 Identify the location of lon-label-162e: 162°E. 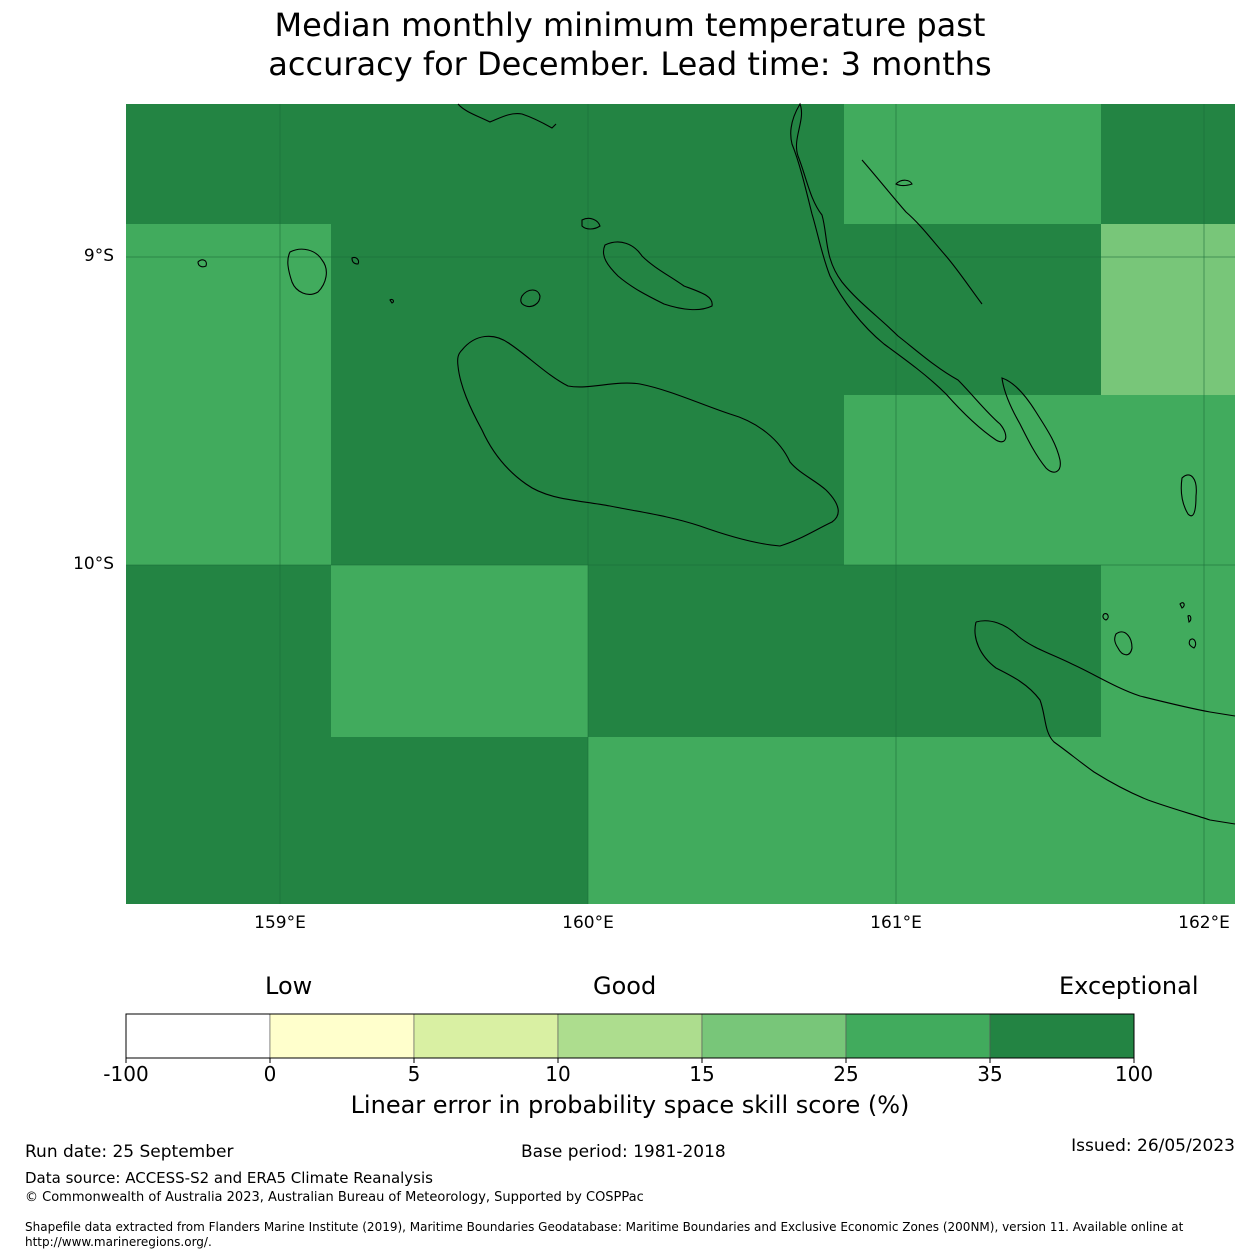
(1204, 923).